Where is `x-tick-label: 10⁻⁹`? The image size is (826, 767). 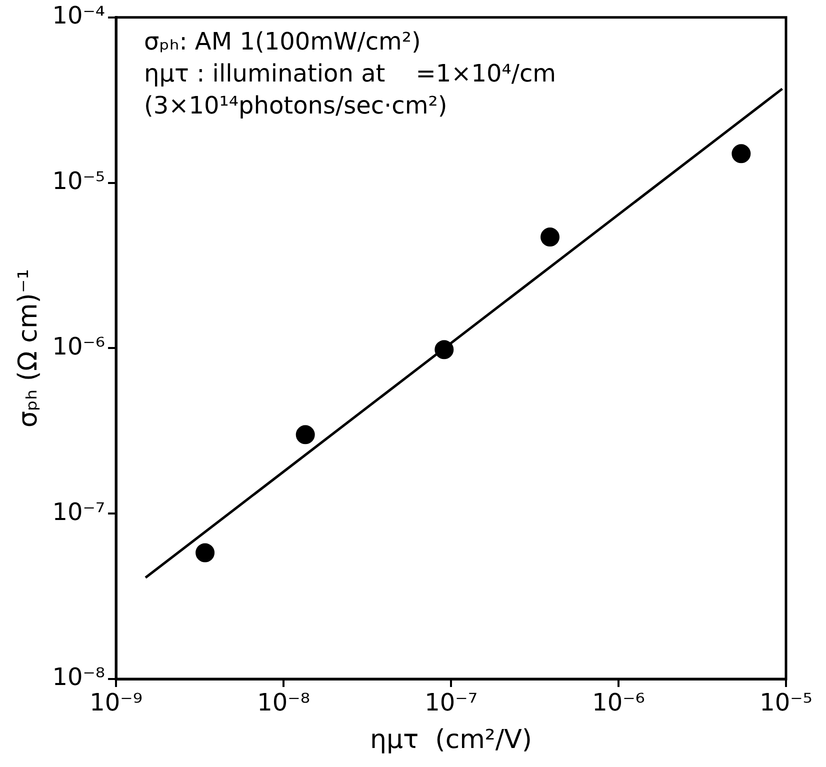 x-tick-label: 10⁻⁹ is located at coordinates (116, 702).